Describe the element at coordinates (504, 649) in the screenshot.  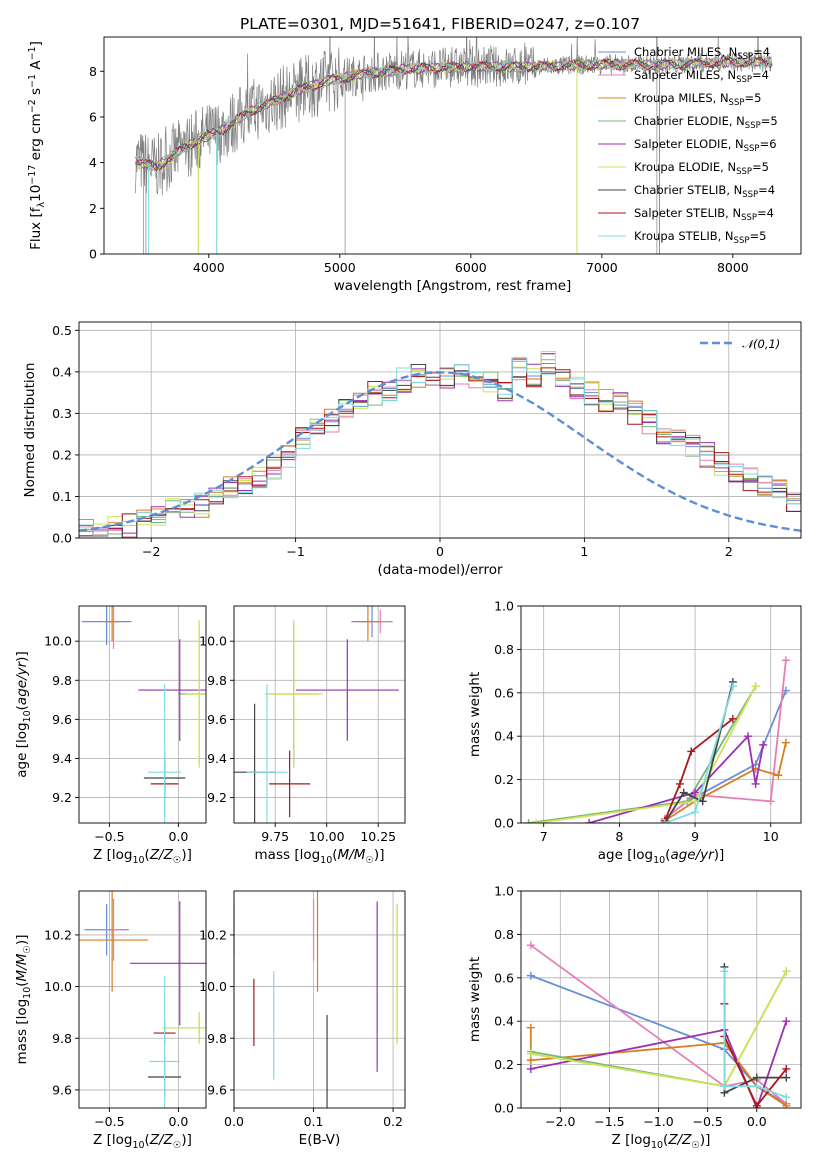
I see `y-tick-label: 0.8` at that location.